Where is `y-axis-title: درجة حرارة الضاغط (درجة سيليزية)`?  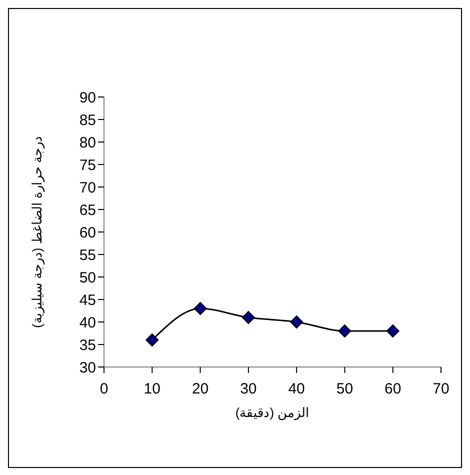 y-axis-title: درجة حرارة الضاغط (درجة سيليزية) is located at coordinates (38, 232).